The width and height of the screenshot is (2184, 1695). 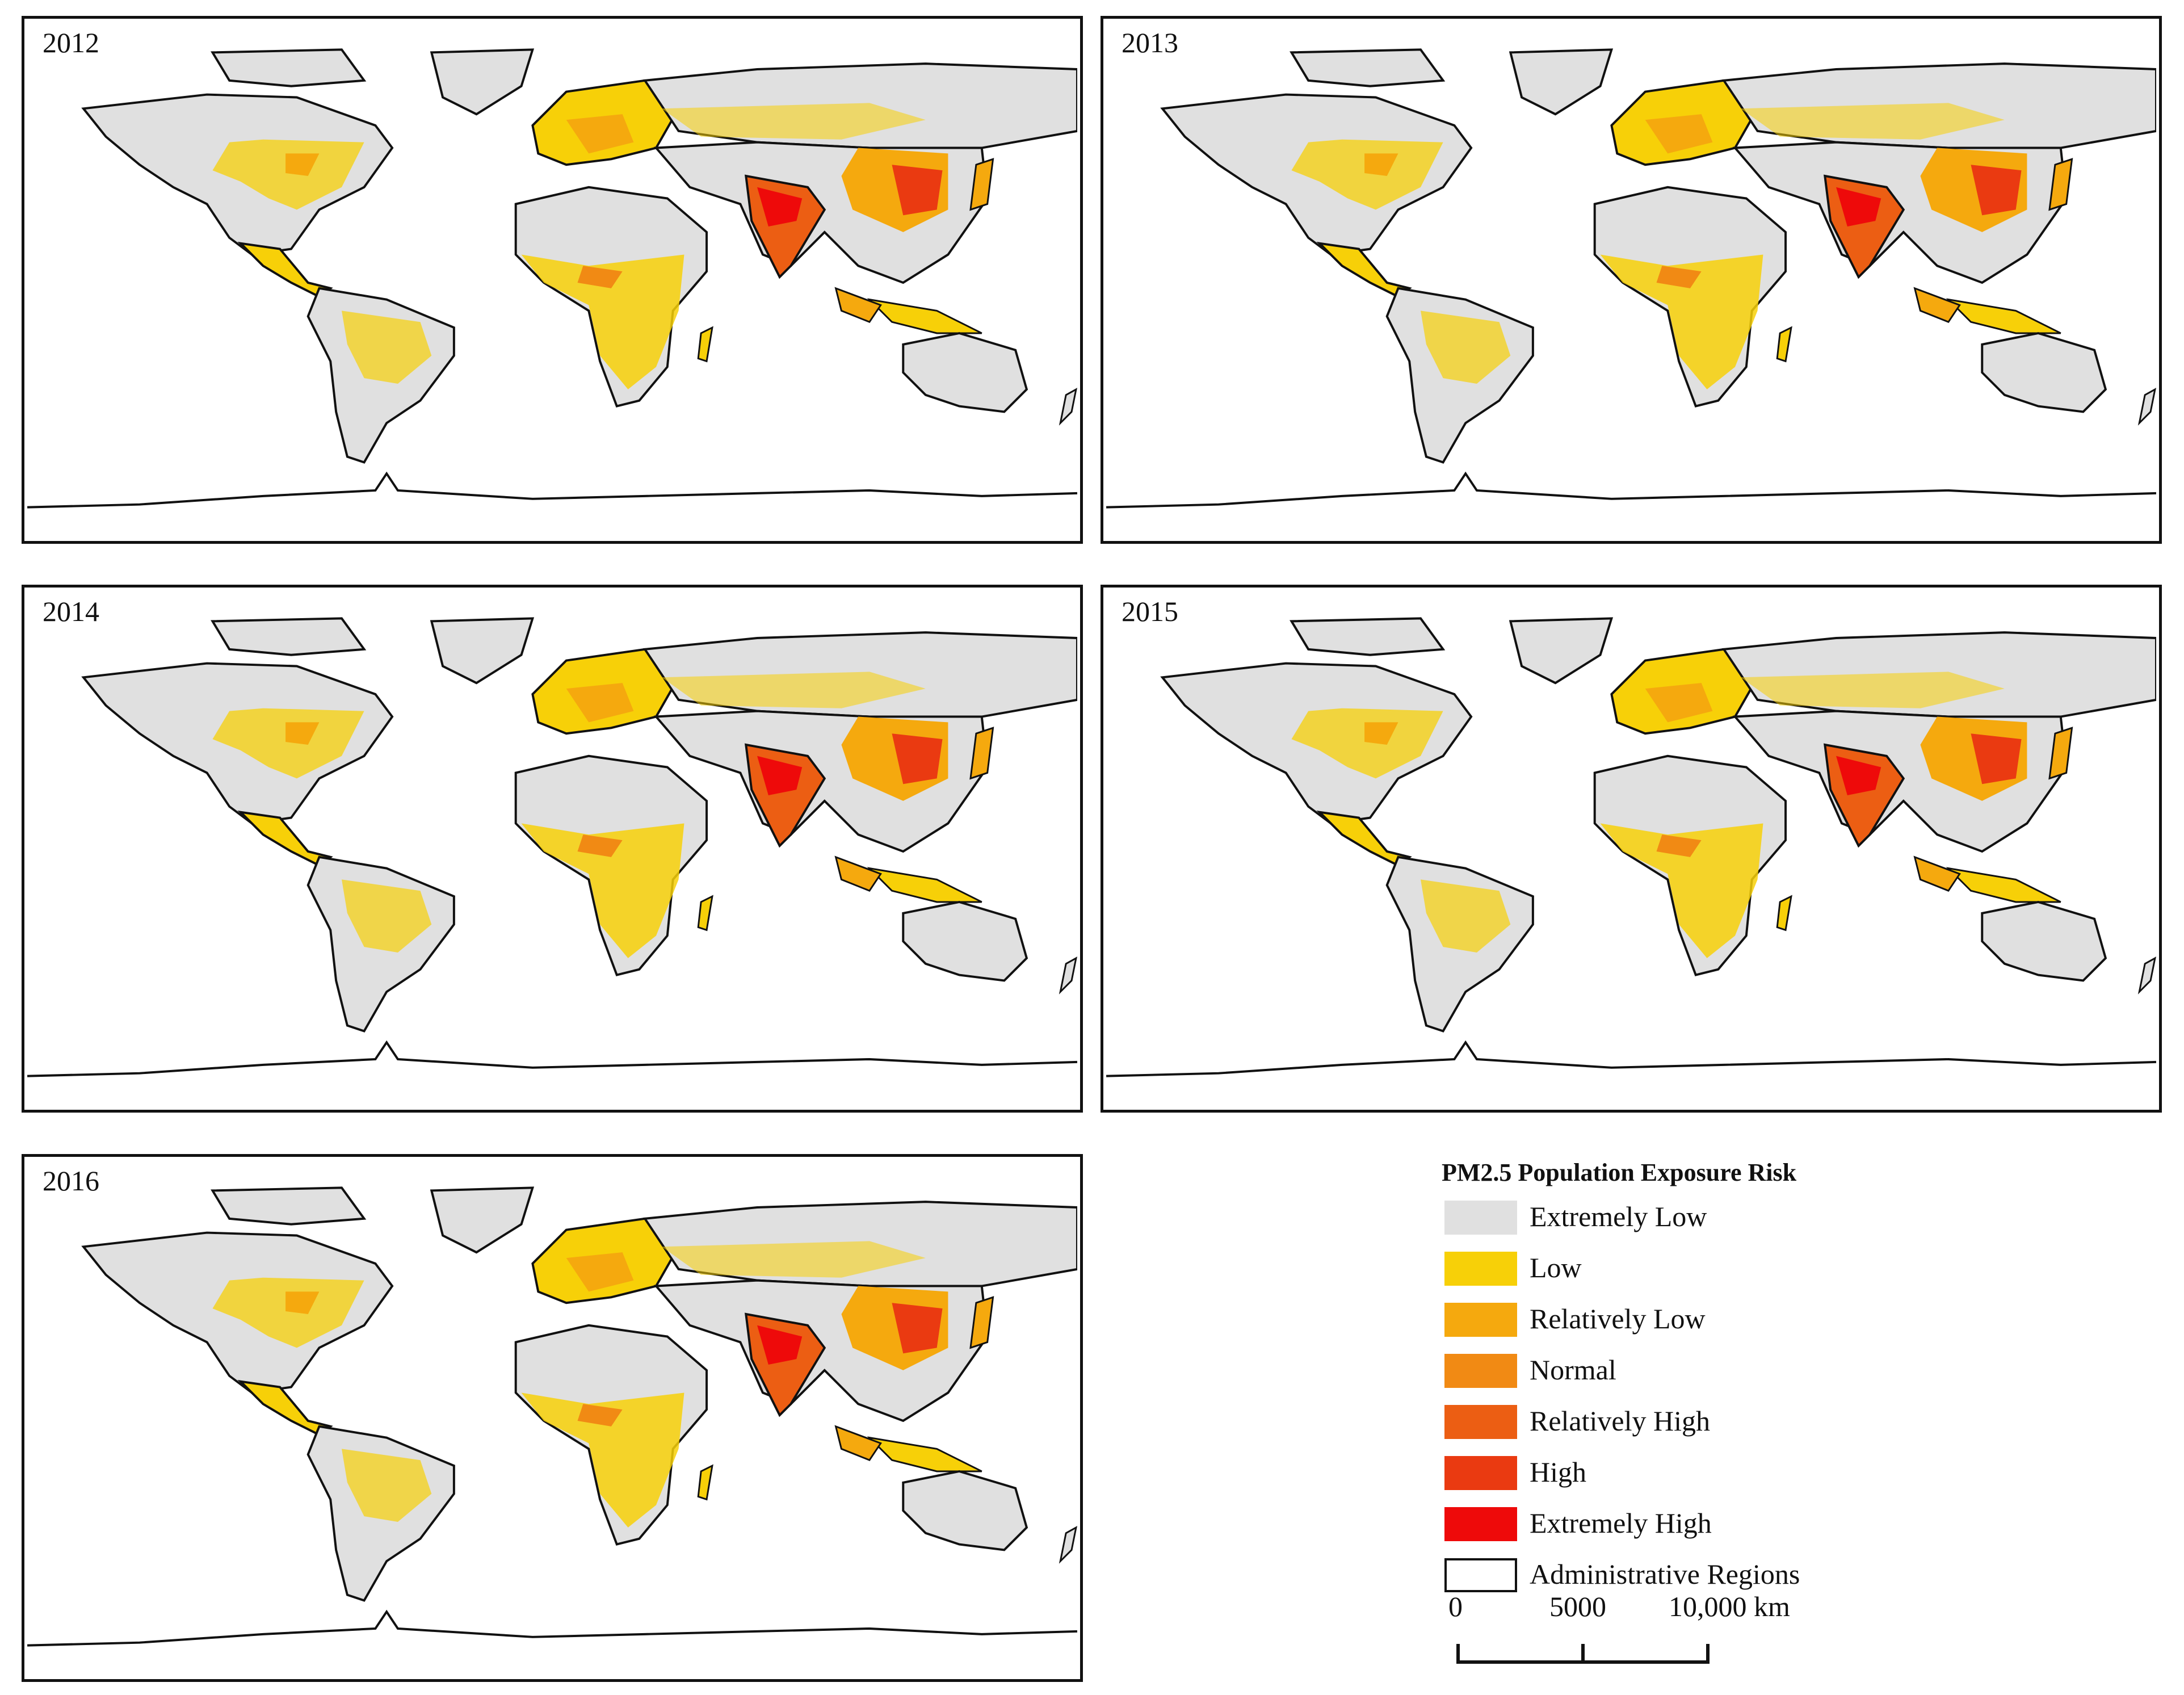 What do you see at coordinates (71, 43) in the screenshot?
I see `panel-year-label: 2012` at bounding box center [71, 43].